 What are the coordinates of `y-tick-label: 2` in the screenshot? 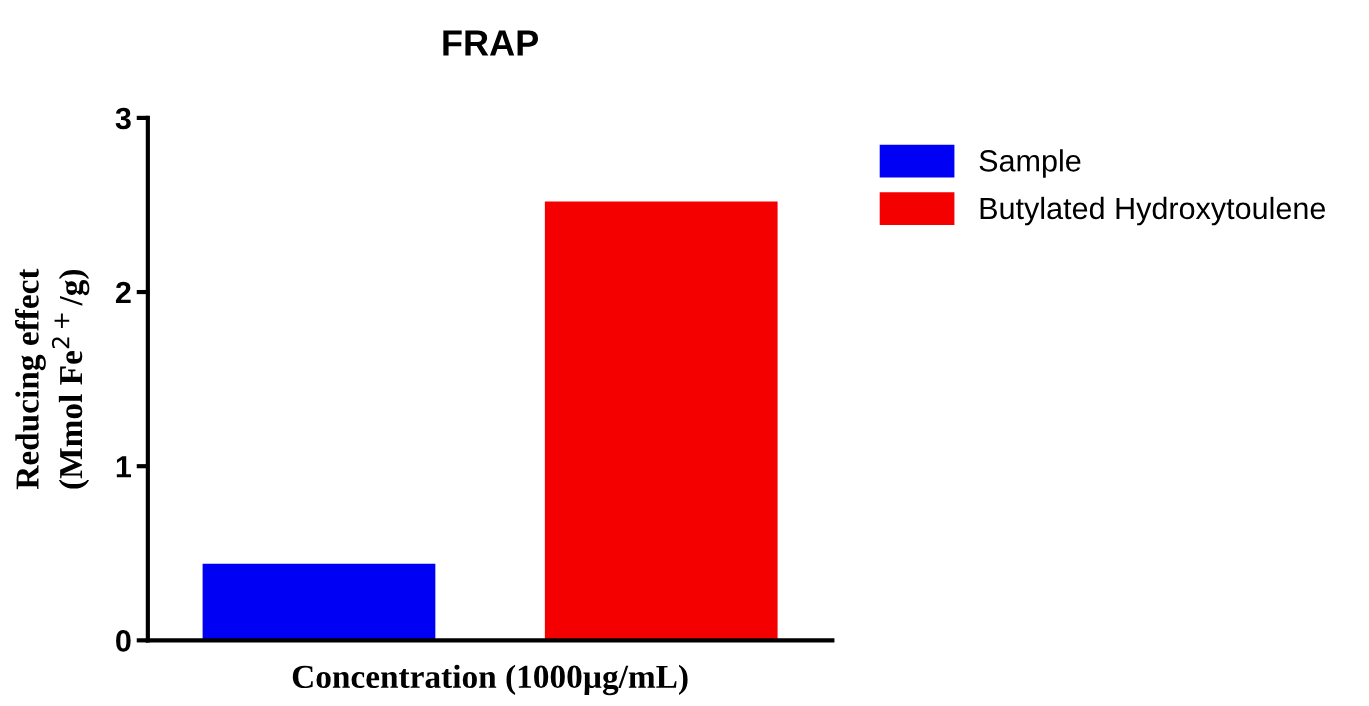 It's located at (123, 292).